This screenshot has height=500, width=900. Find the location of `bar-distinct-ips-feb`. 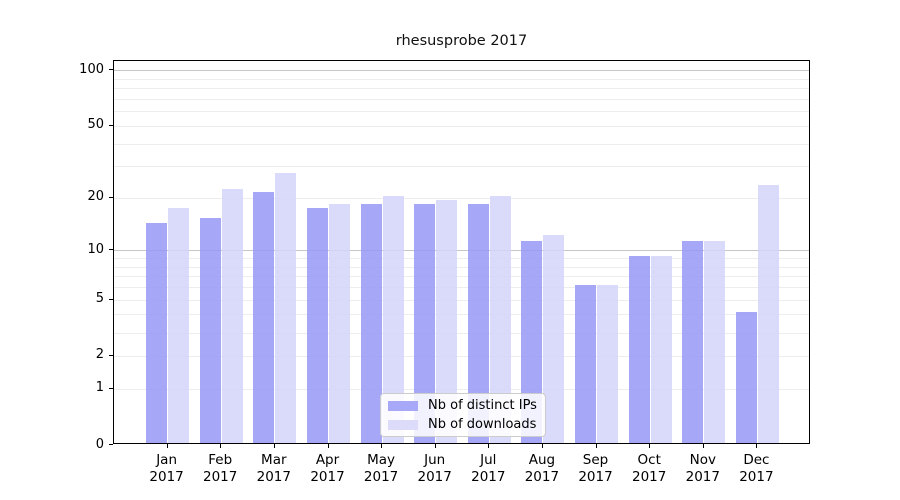

bar-distinct-ips-feb is located at coordinates (210, 330).